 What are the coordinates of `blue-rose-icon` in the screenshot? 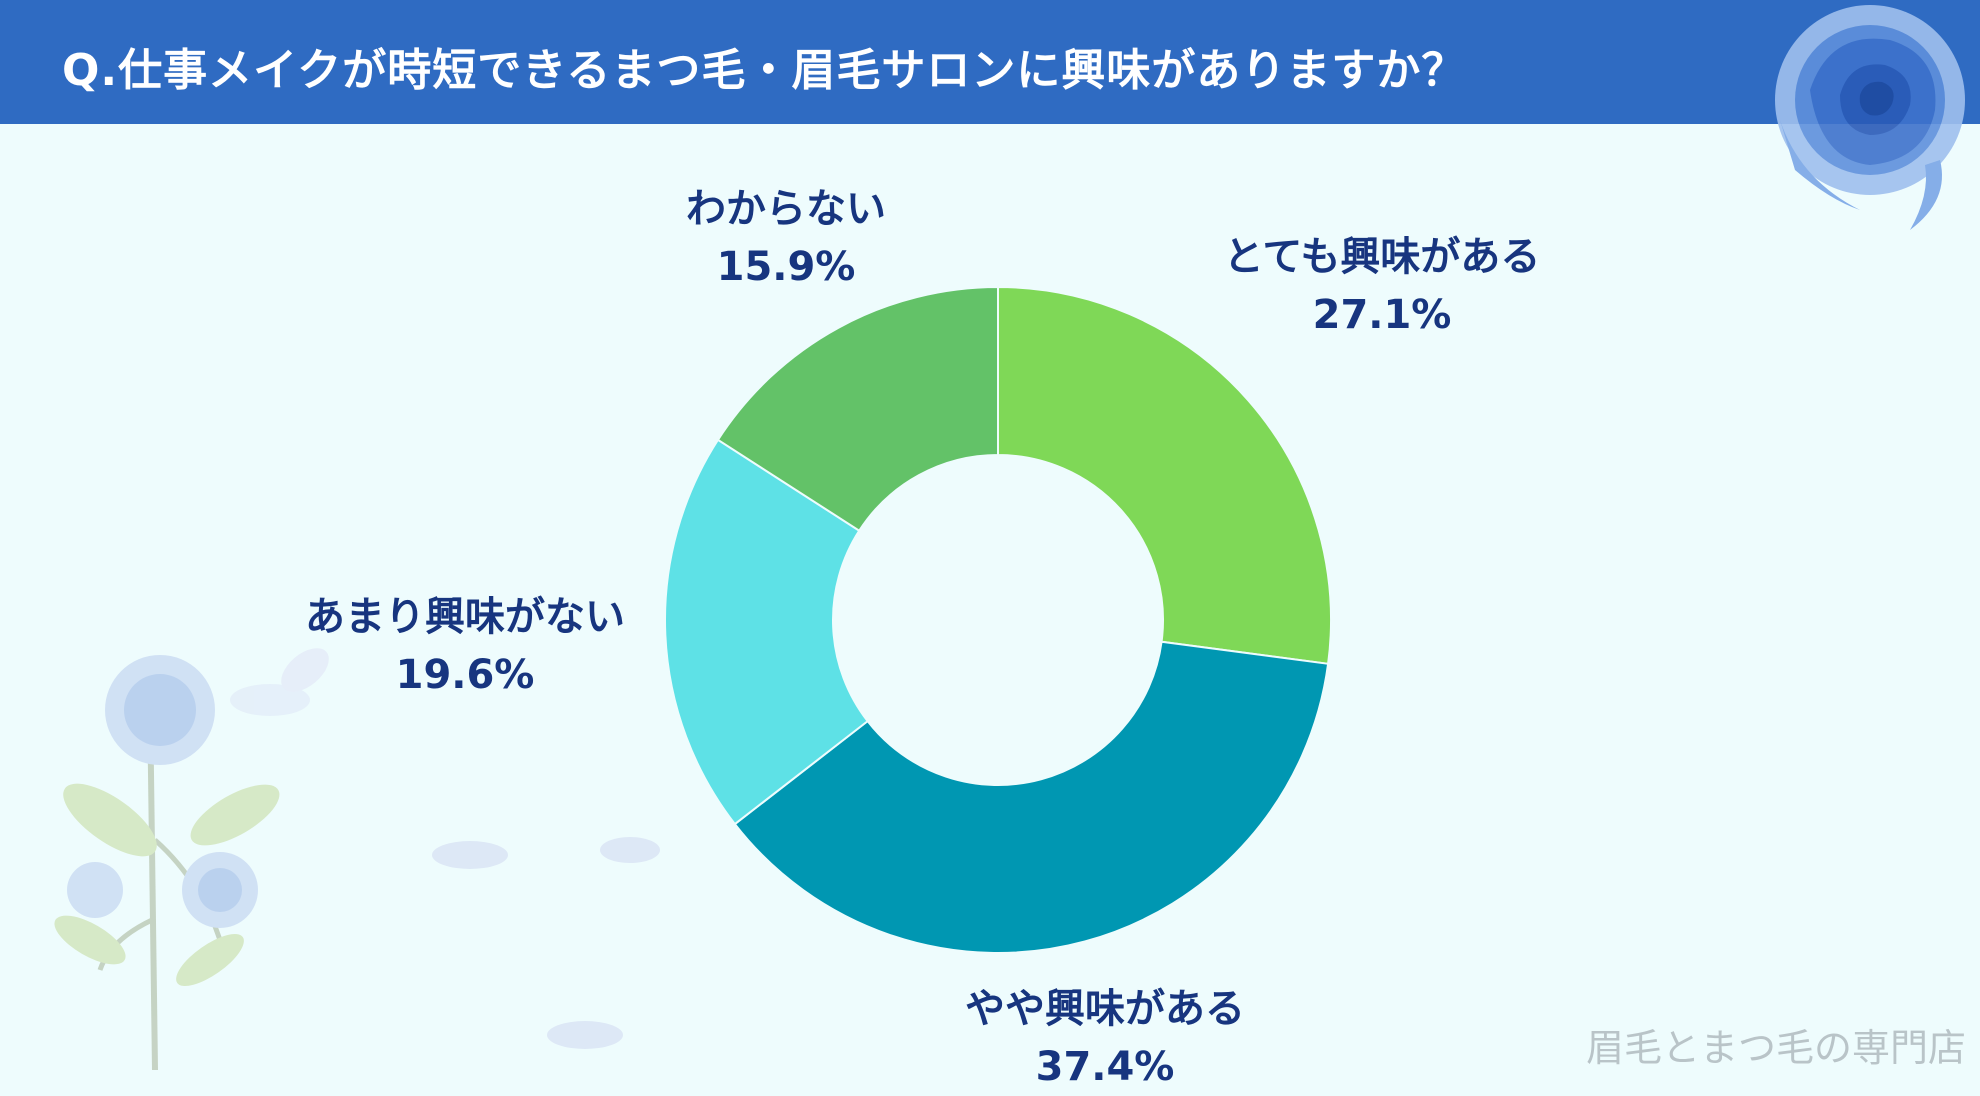 It's located at (1870, 117).